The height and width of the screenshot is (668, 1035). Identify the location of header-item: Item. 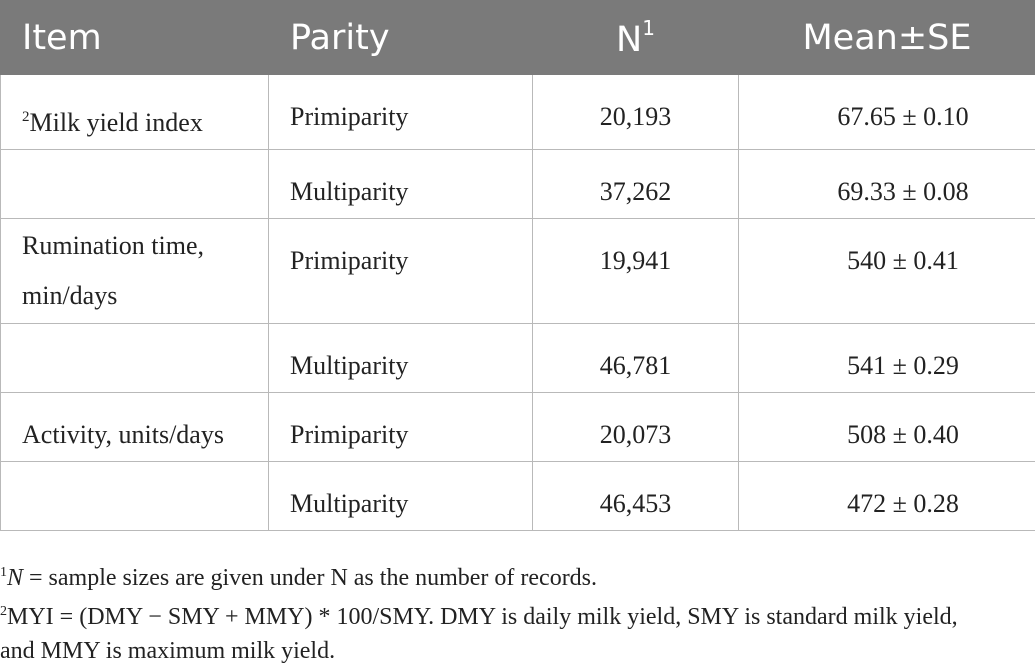
(134, 37).